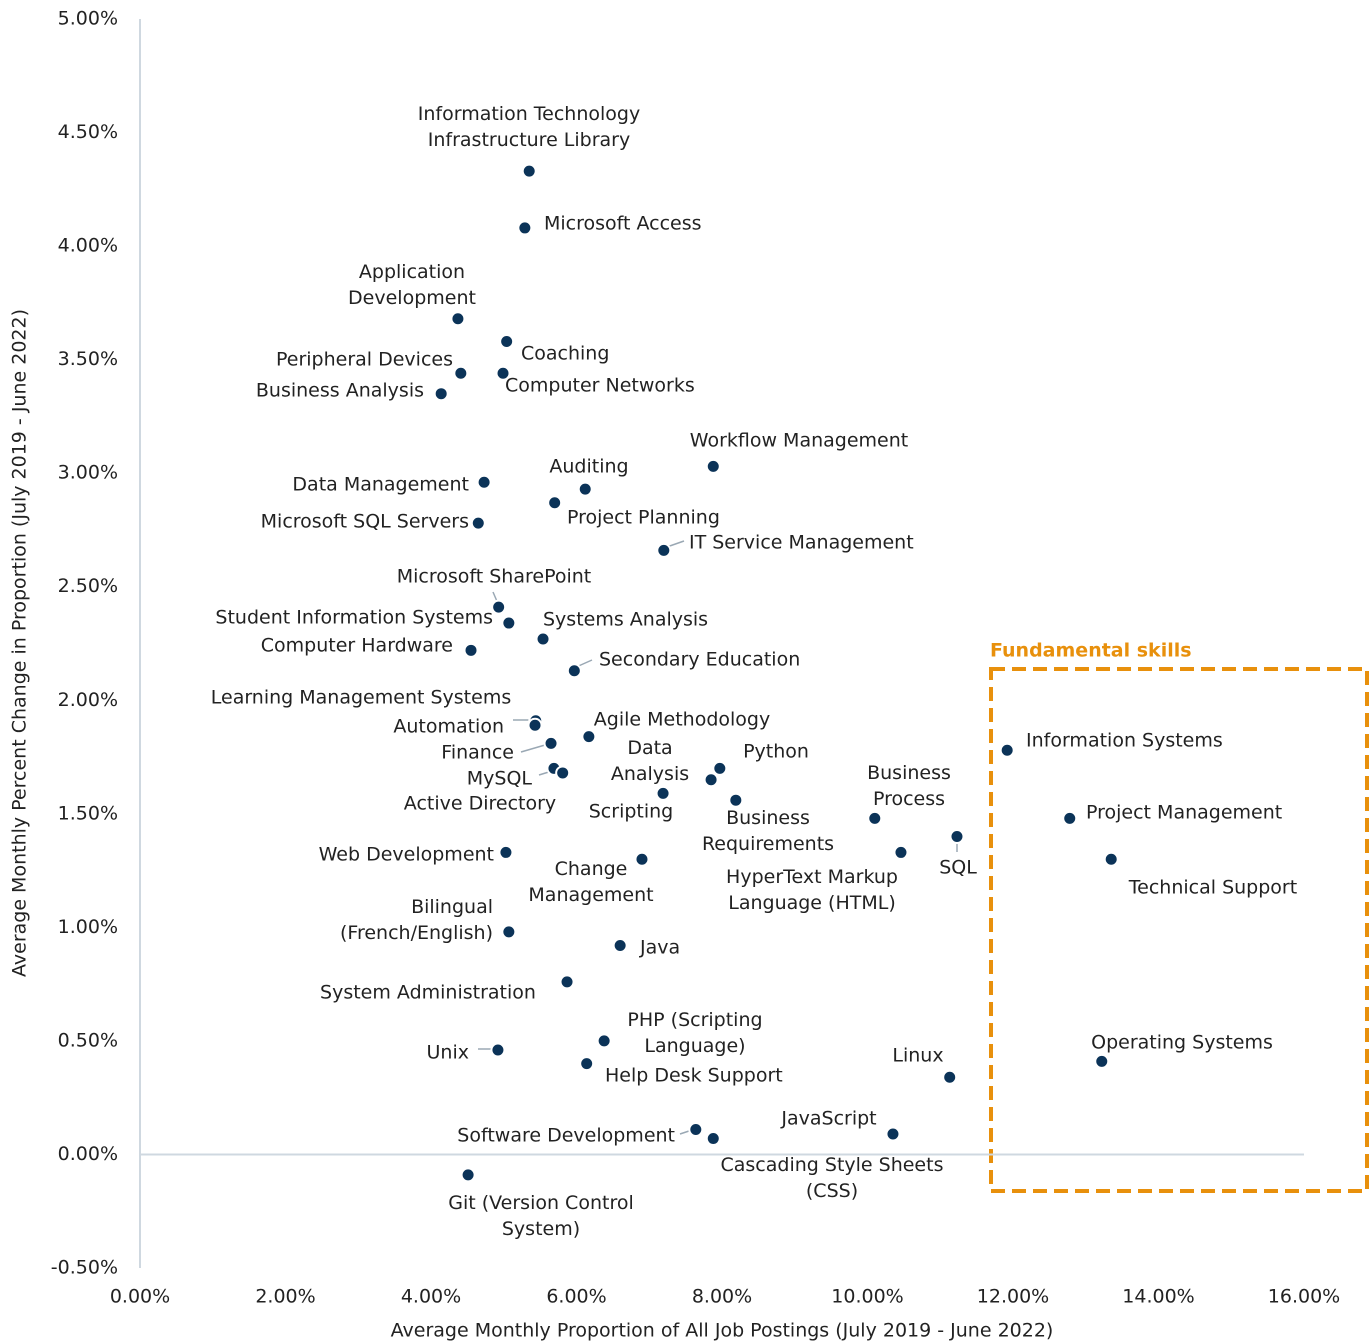  I want to click on point-label: Scripting, so click(631, 812).